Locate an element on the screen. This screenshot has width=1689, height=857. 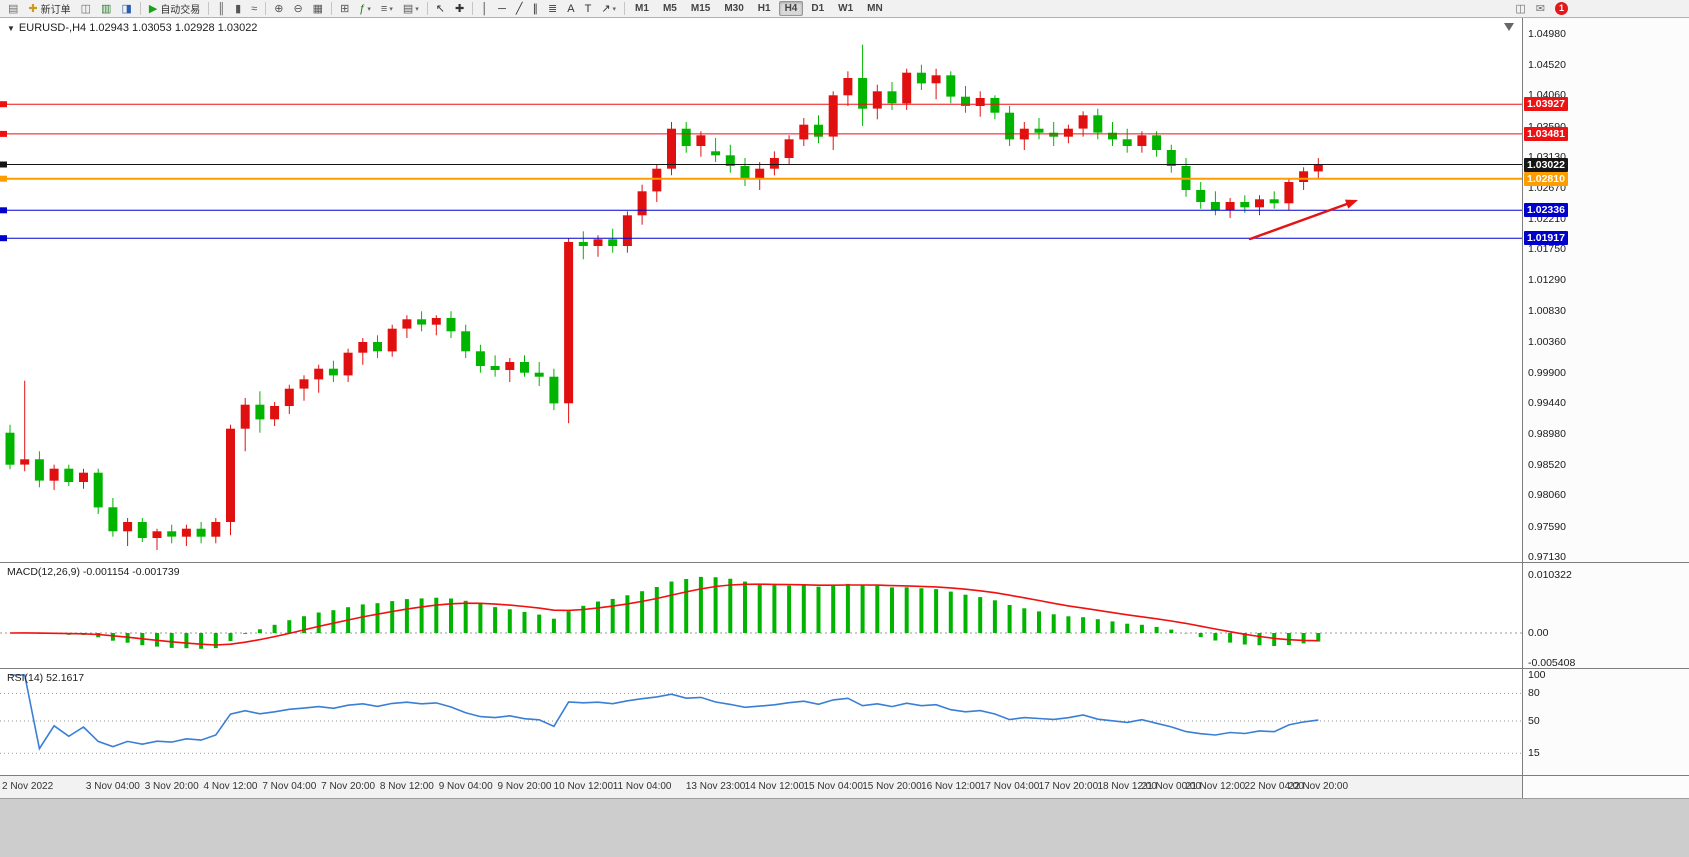
rsi-line-chart is located at coordinates (761, 714).